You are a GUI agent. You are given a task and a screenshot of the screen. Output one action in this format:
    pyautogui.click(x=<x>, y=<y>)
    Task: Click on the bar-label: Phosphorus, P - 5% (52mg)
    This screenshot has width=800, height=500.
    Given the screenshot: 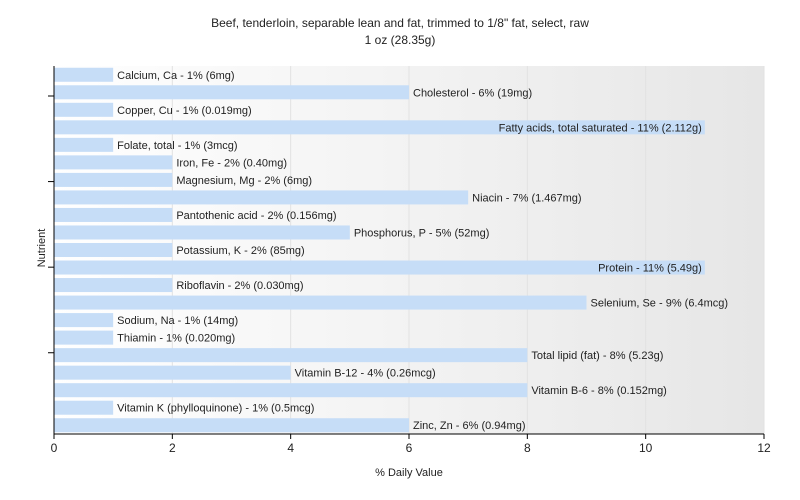 What is the action you would take?
    pyautogui.click(x=422, y=233)
    